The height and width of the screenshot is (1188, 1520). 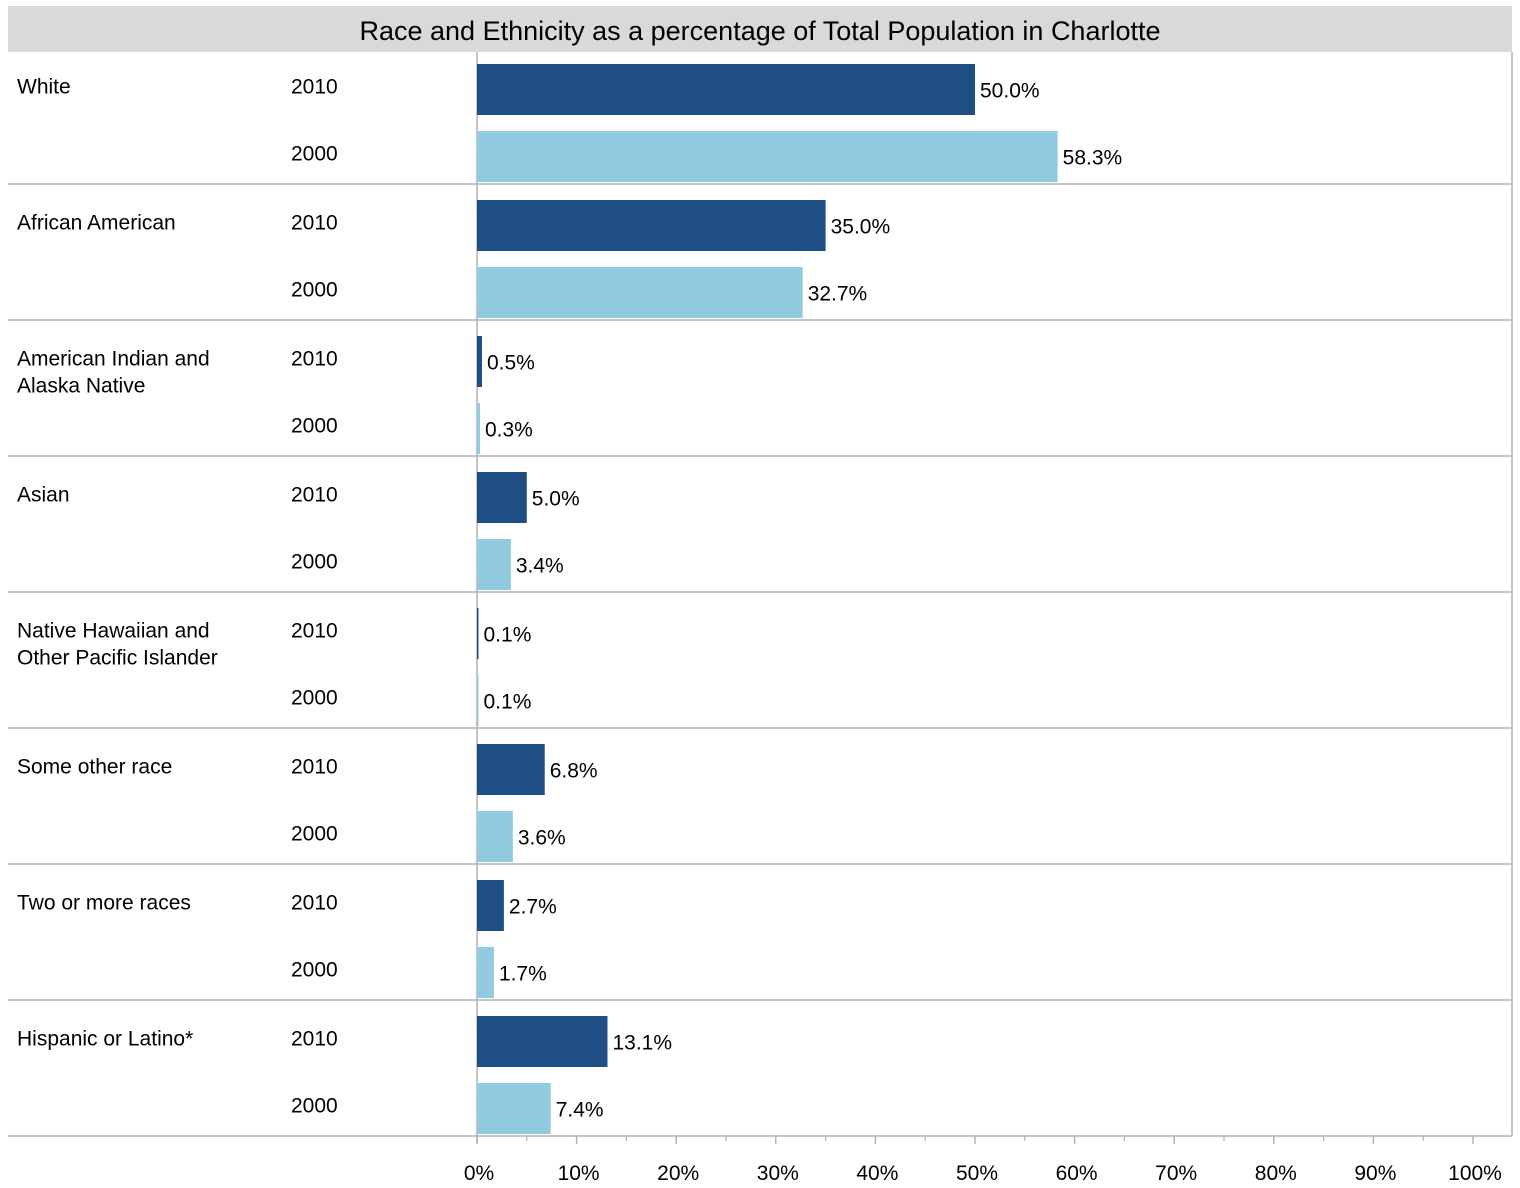 What do you see at coordinates (1093, 158) in the screenshot?
I see `data-label: 58.3%` at bounding box center [1093, 158].